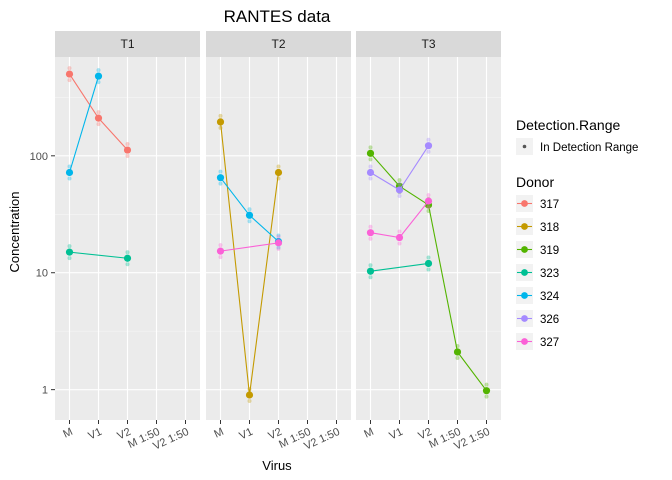  What do you see at coordinates (568, 125) in the screenshot?
I see `legend-title: Detection.Range` at bounding box center [568, 125].